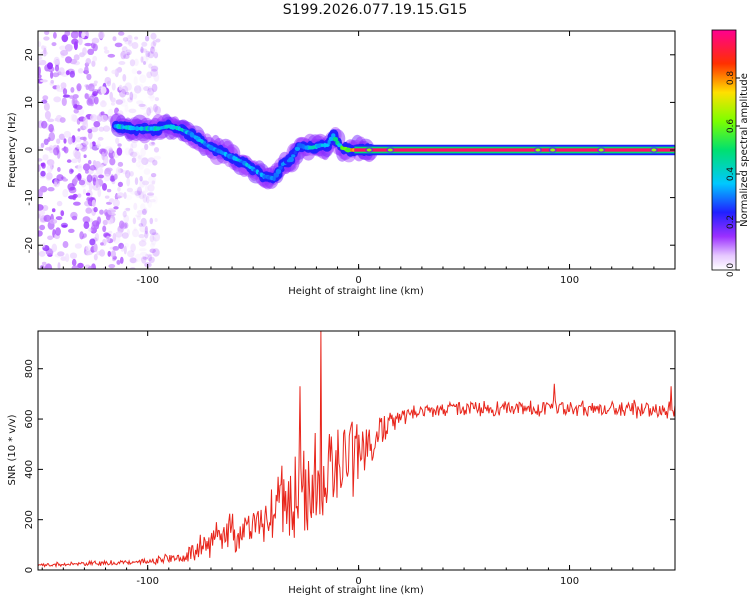 Image resolution: width=750 pixels, height=600 pixels. I want to click on x-tick-label: -100, so click(147, 280).